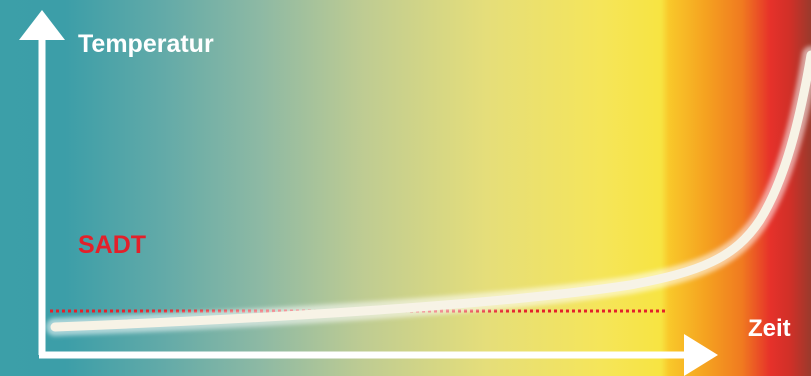  Describe the element at coordinates (42, 25) in the screenshot. I see `y-axis-arrowhead` at that location.